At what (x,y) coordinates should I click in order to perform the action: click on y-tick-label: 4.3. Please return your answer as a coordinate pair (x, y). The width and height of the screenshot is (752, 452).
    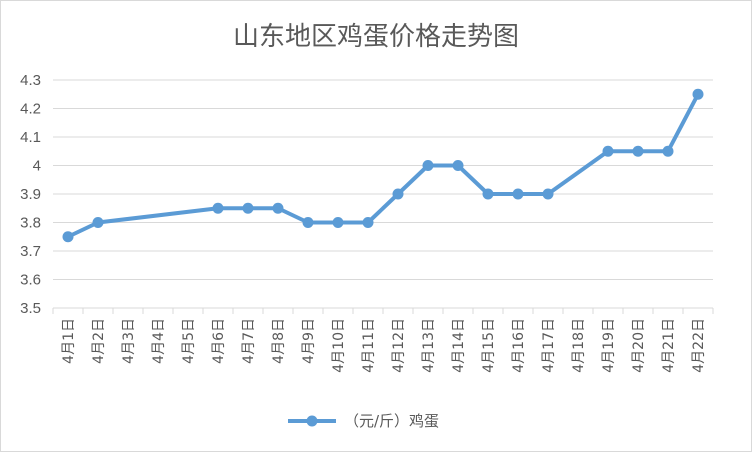
    Looking at the image, I should click on (30, 80).